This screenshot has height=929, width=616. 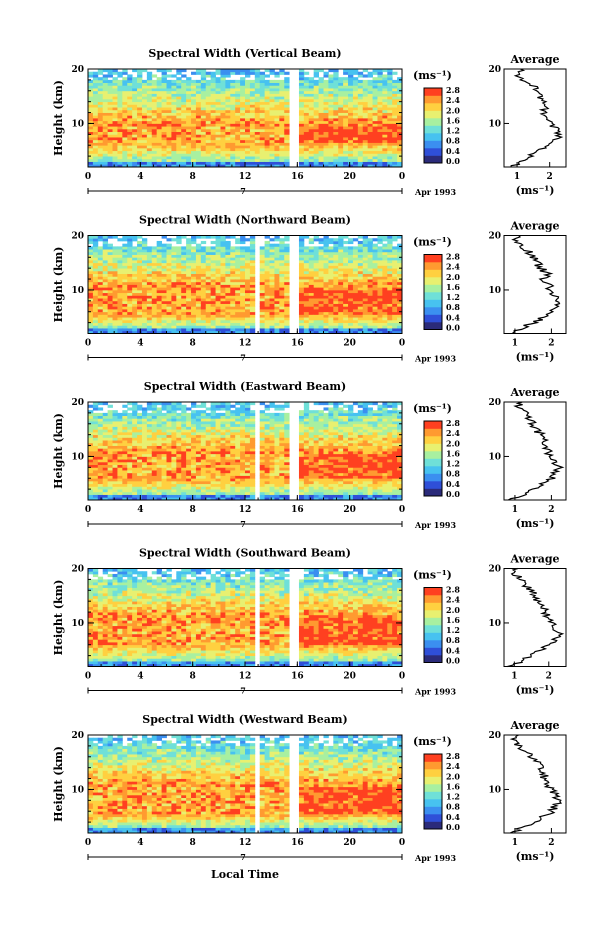 I want to click on heatmap, so click(x=245, y=284).